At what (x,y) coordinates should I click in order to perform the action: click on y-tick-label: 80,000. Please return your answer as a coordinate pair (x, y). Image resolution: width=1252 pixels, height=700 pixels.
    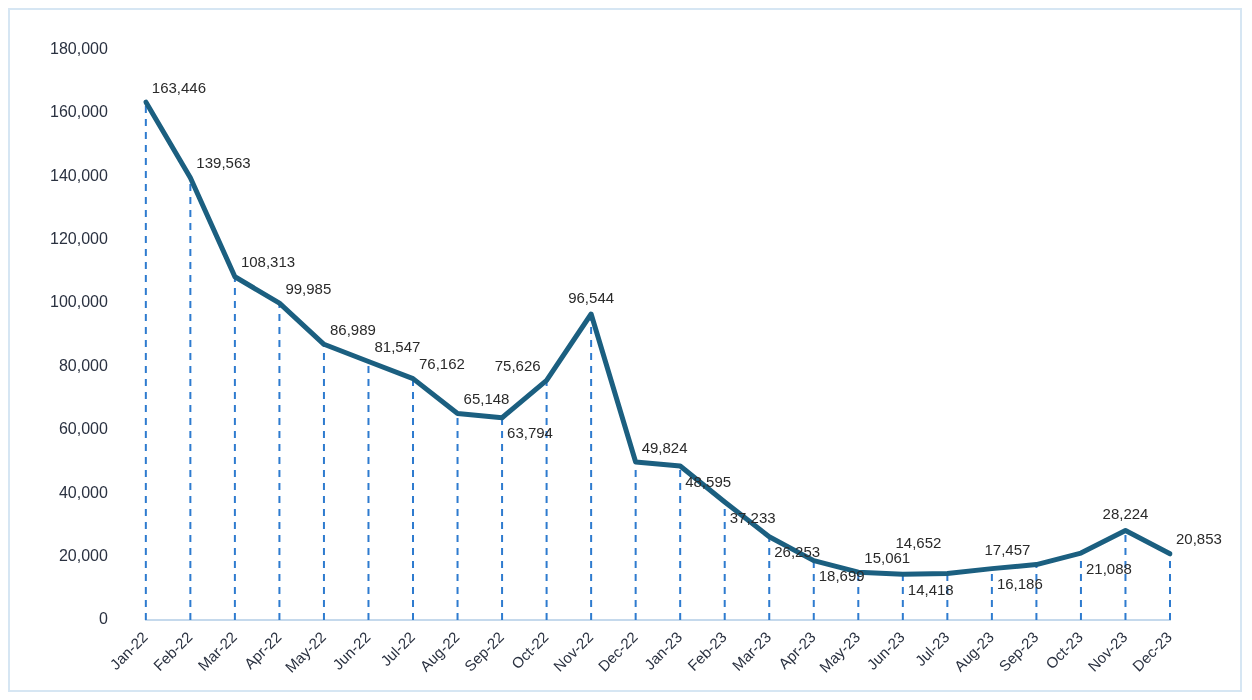
    Looking at the image, I should click on (83, 365).